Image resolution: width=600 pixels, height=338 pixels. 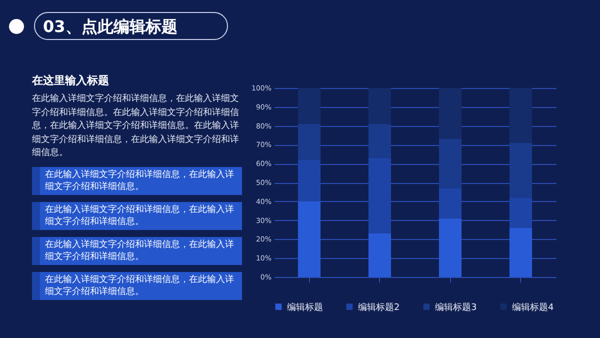 I want to click on legend-label: 编辑标题3, so click(x=456, y=307).